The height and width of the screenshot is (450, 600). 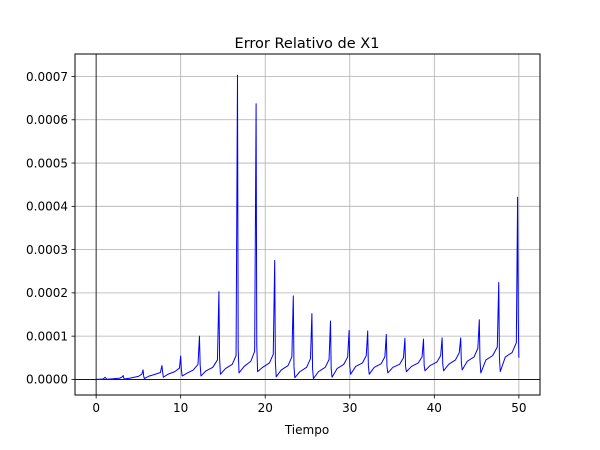 I want to click on x-tick-label: 20, so click(x=265, y=408).